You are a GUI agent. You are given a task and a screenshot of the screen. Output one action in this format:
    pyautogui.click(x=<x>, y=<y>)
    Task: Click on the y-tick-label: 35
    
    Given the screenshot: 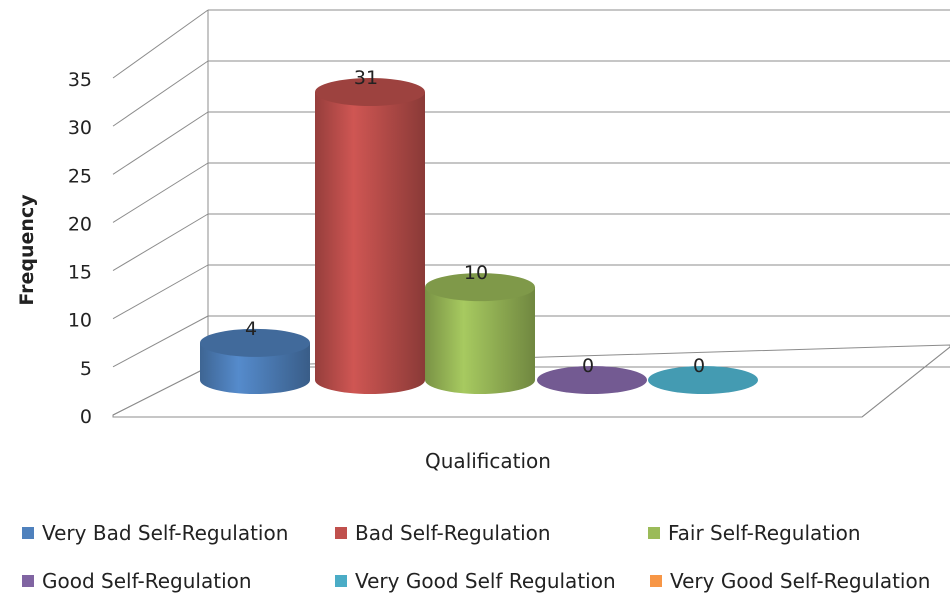 What is the action you would take?
    pyautogui.click(x=80, y=80)
    